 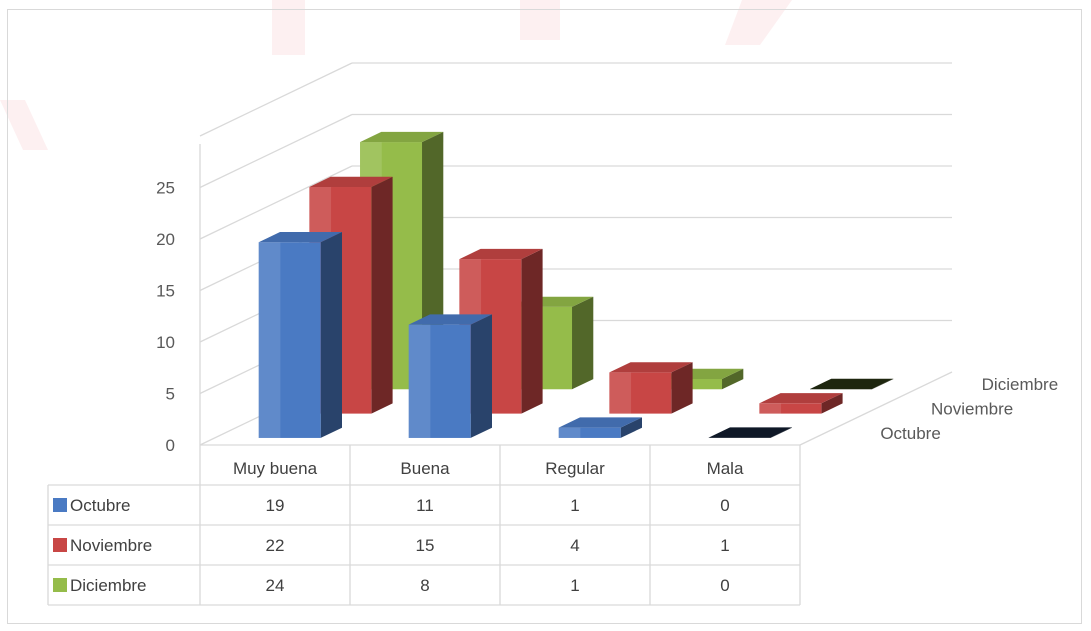 What do you see at coordinates (170, 394) in the screenshot?
I see `y-tick-label: 5` at bounding box center [170, 394].